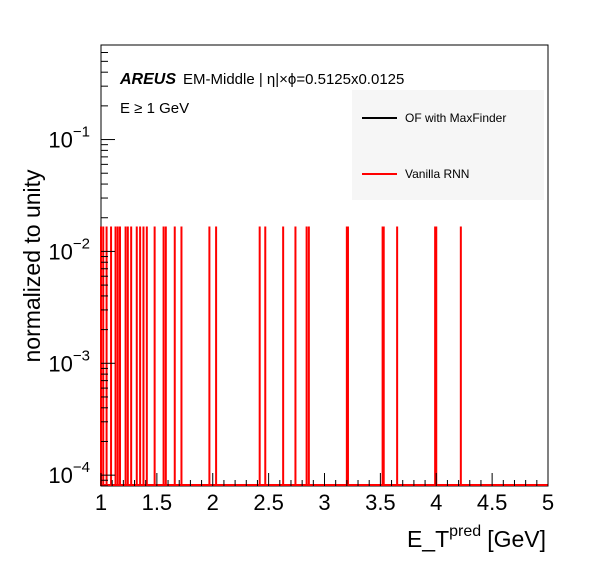 This screenshot has width=596, height=577. I want to click on x-tick-label: 2, so click(213, 502).